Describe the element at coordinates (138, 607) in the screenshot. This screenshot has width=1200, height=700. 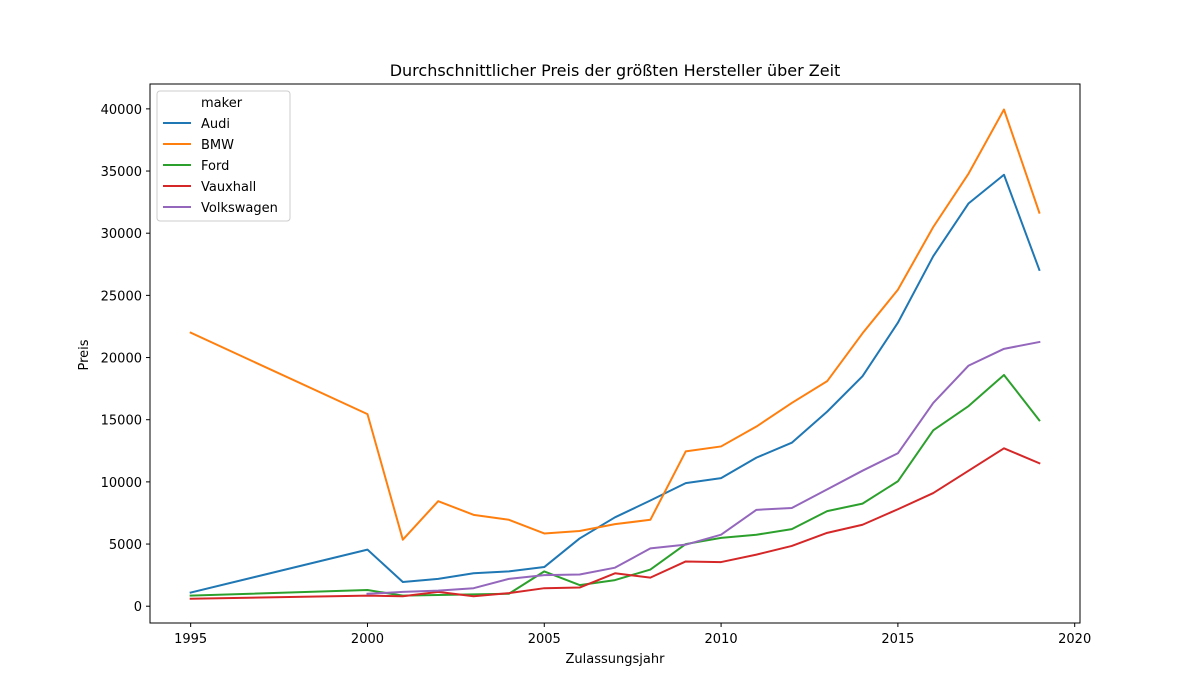
I see `y-tick-label: 0` at that location.